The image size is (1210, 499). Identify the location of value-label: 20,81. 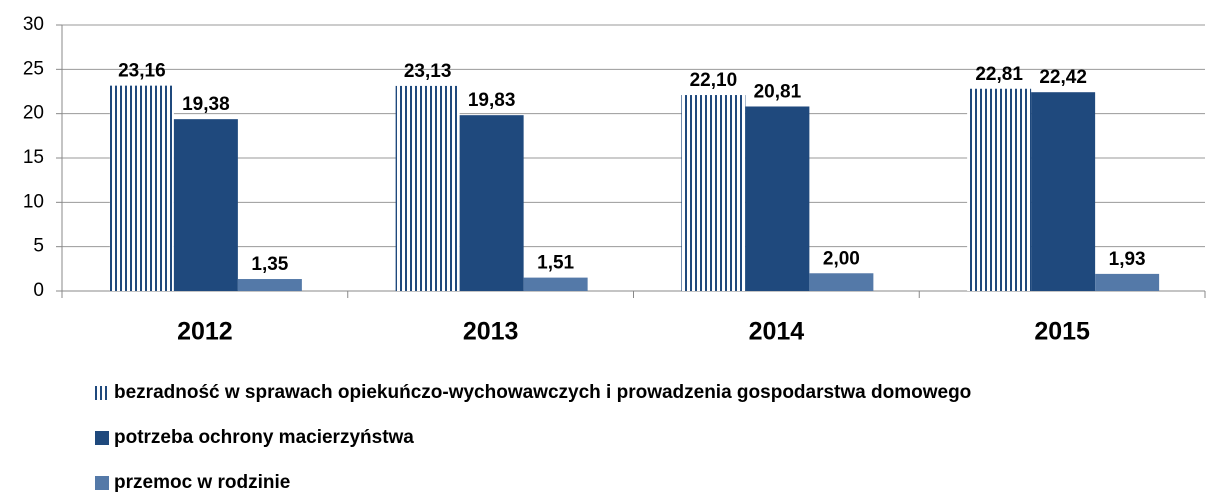
(778, 92).